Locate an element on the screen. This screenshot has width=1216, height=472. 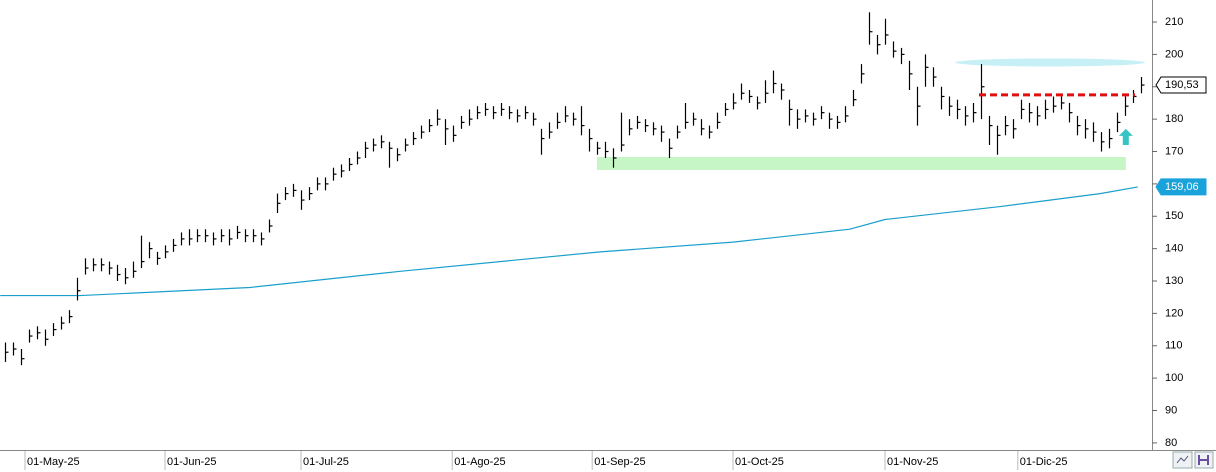
zoom-icon is located at coordinates (1182, 459).